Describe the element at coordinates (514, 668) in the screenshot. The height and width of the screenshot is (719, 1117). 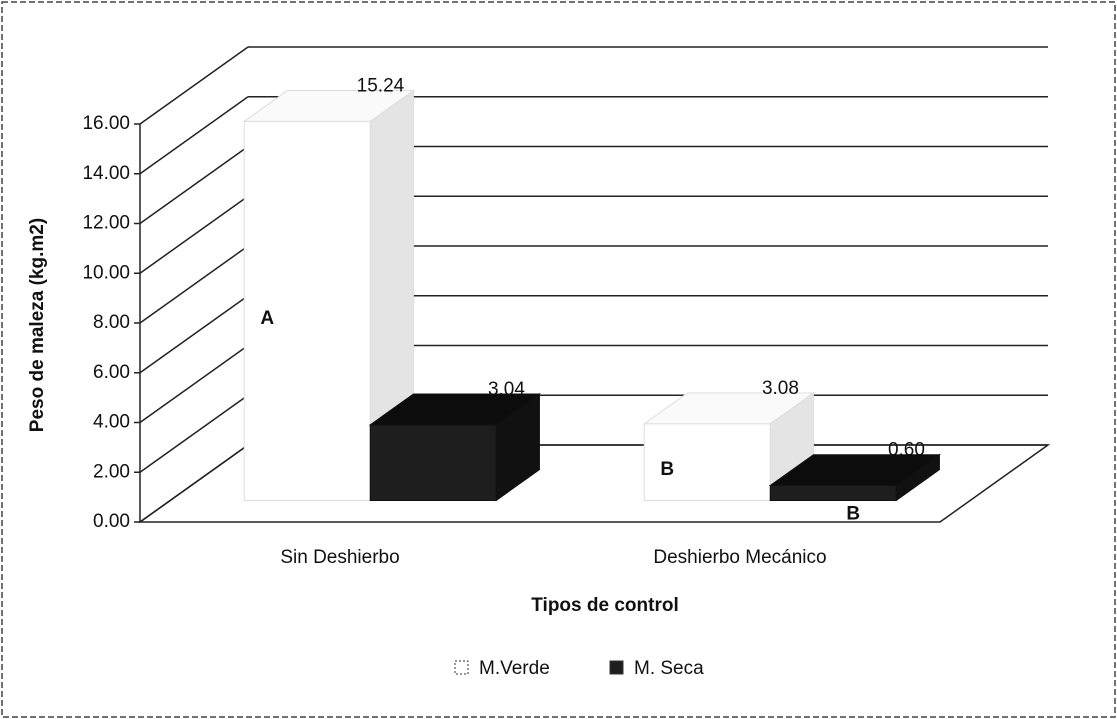
I see `legend-label: M.Verde` at that location.